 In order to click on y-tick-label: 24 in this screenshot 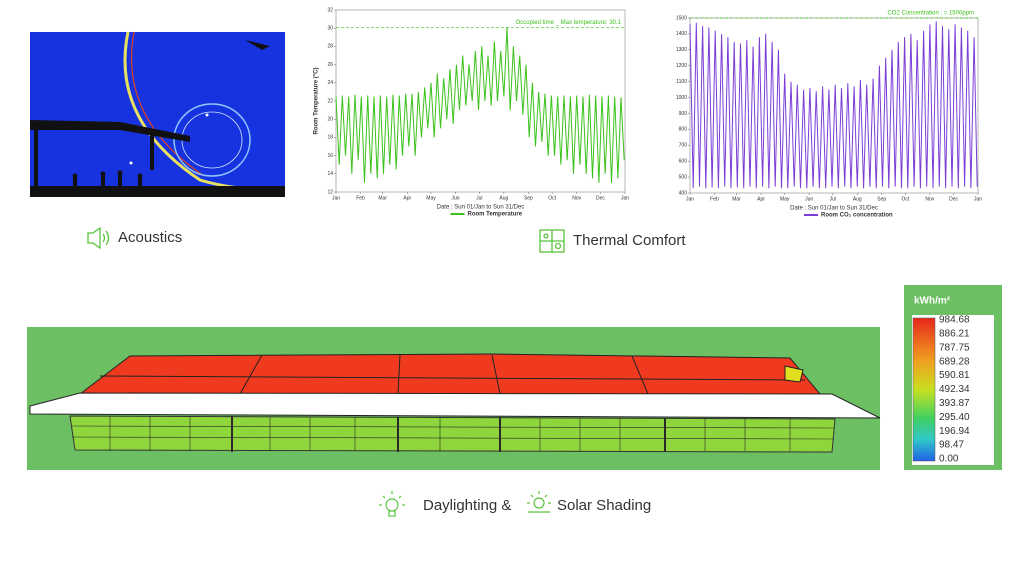, I will do `click(330, 83)`.